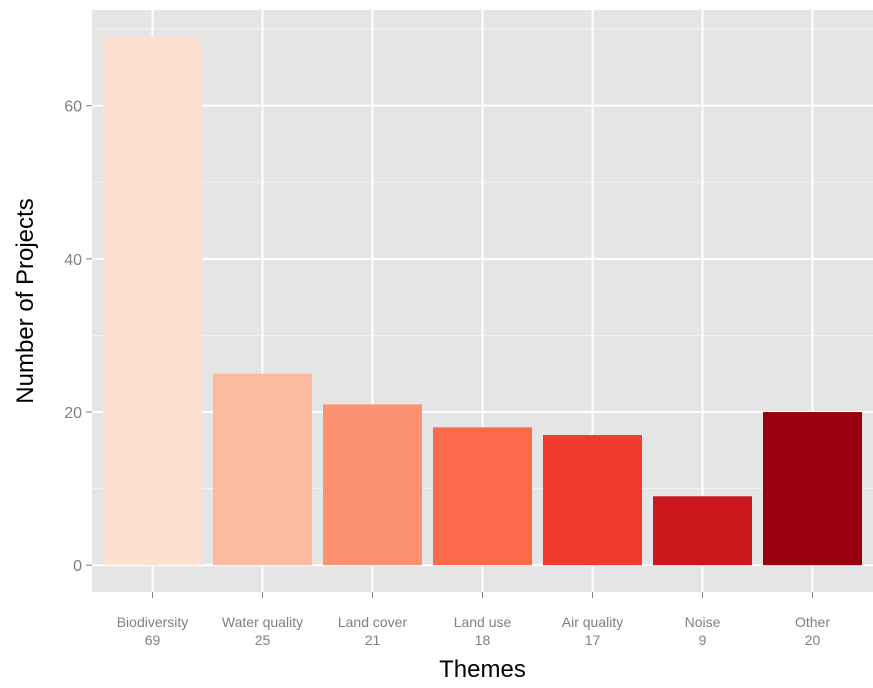 Image resolution: width=873 pixels, height=688 pixels. Describe the element at coordinates (262, 622) in the screenshot. I see `x-tick-label: Water quality` at that location.